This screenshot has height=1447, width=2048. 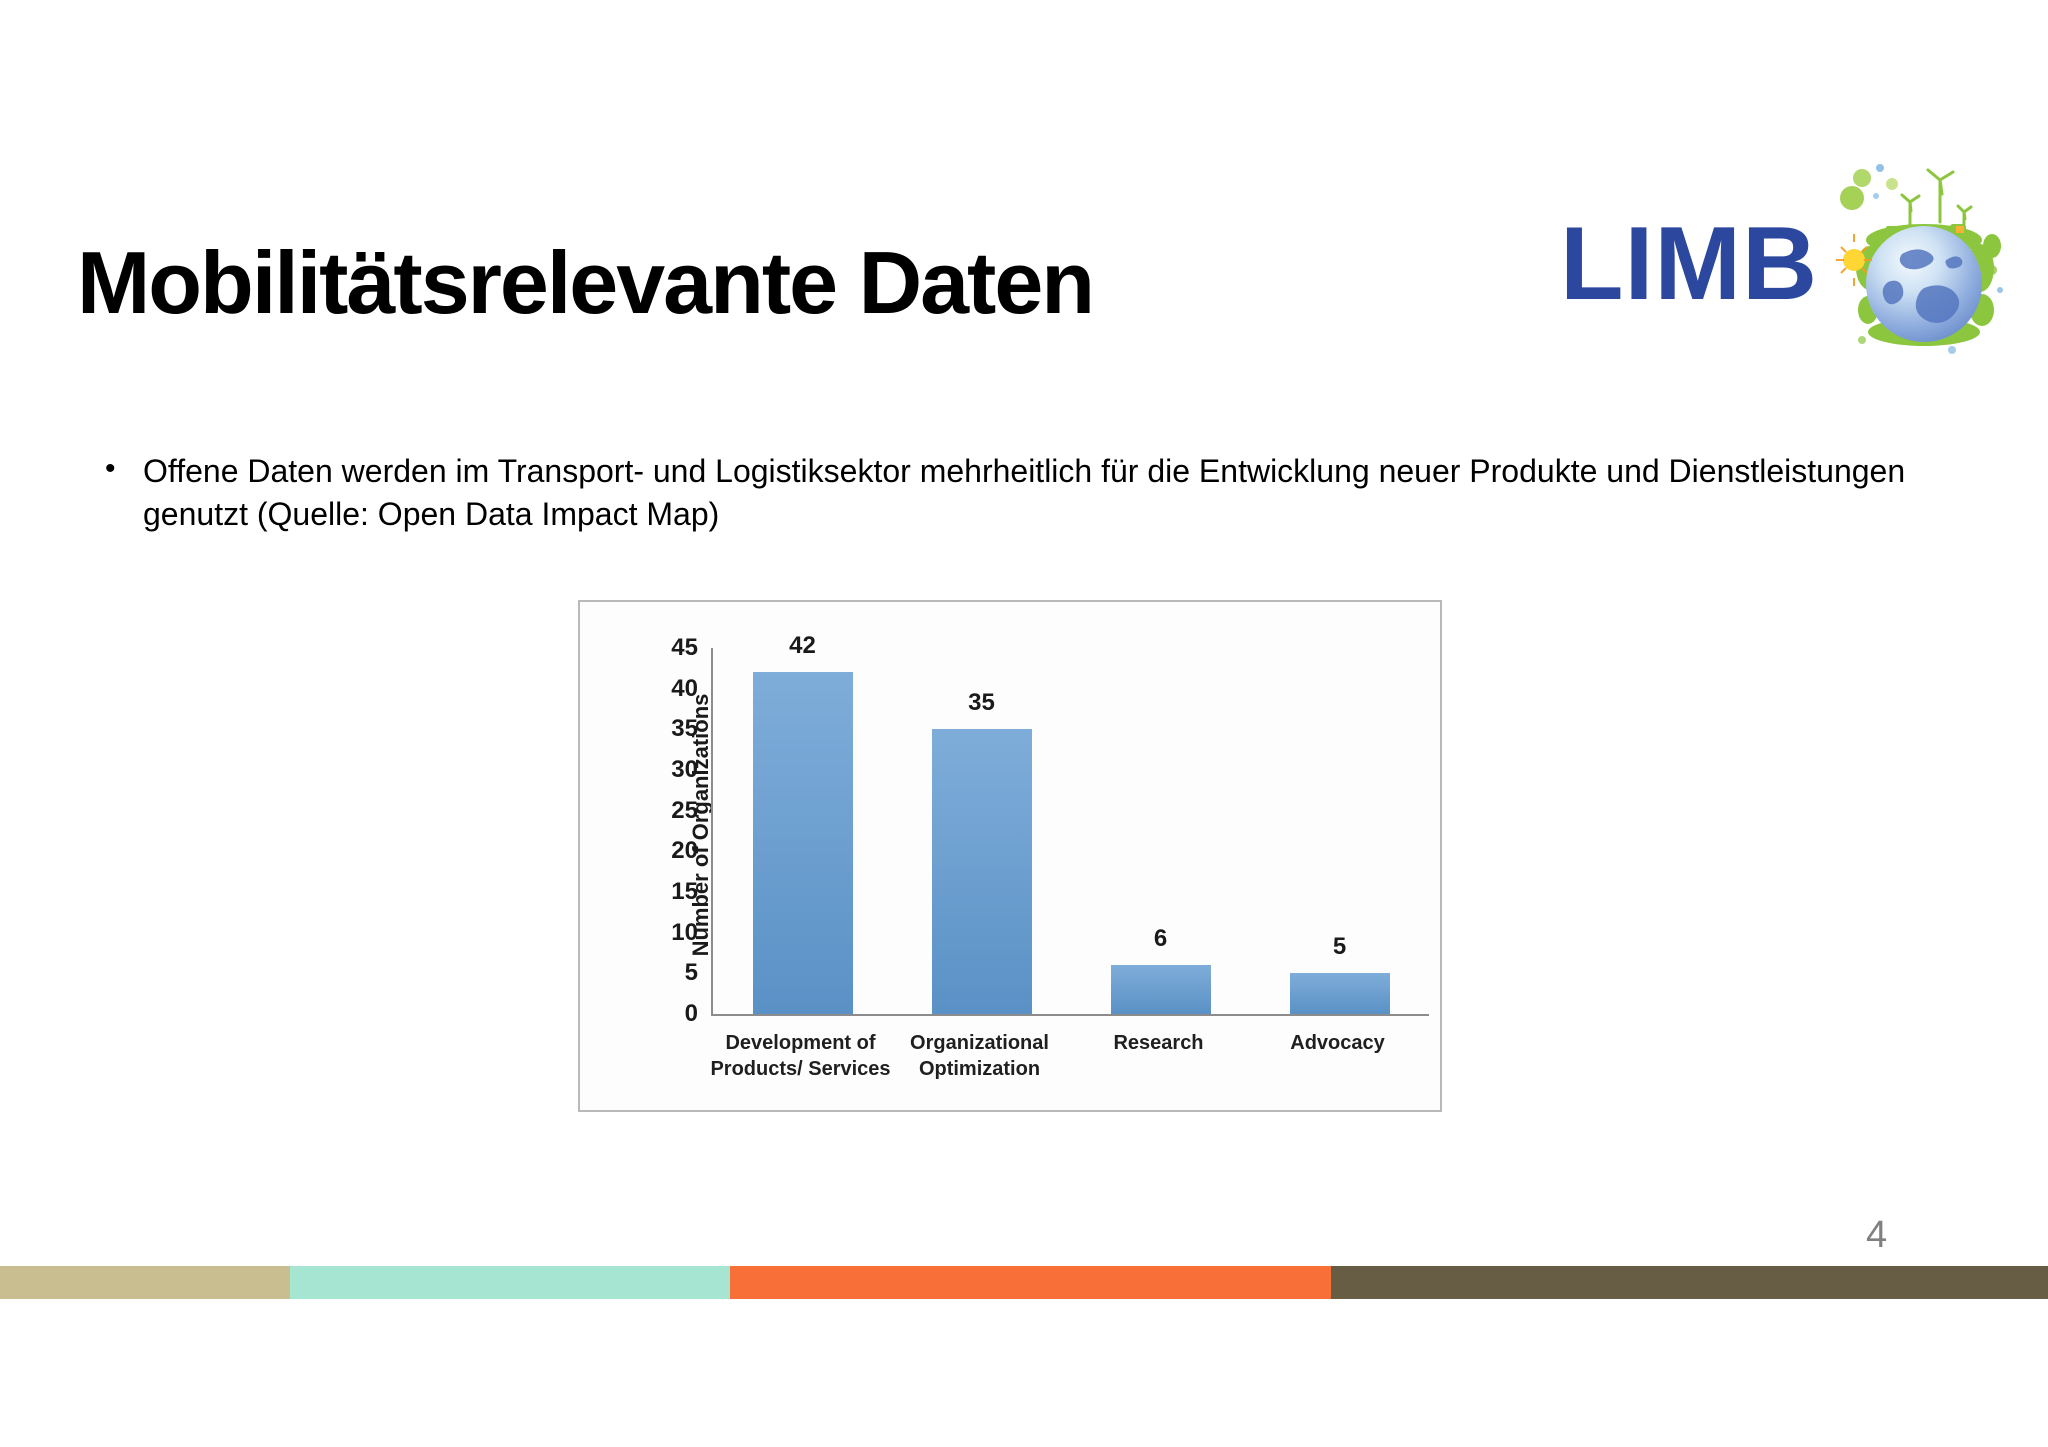 I want to click on y-tick-label: 10, so click(x=684, y=932).